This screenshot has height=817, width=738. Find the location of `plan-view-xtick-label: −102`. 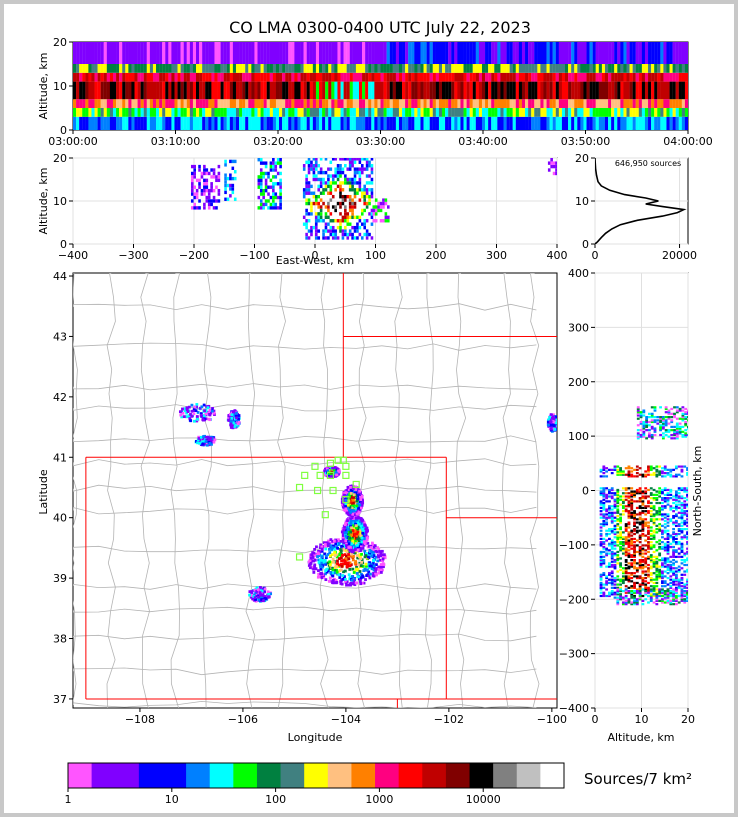

plan-view-xtick-label: −102 is located at coordinates (449, 719).